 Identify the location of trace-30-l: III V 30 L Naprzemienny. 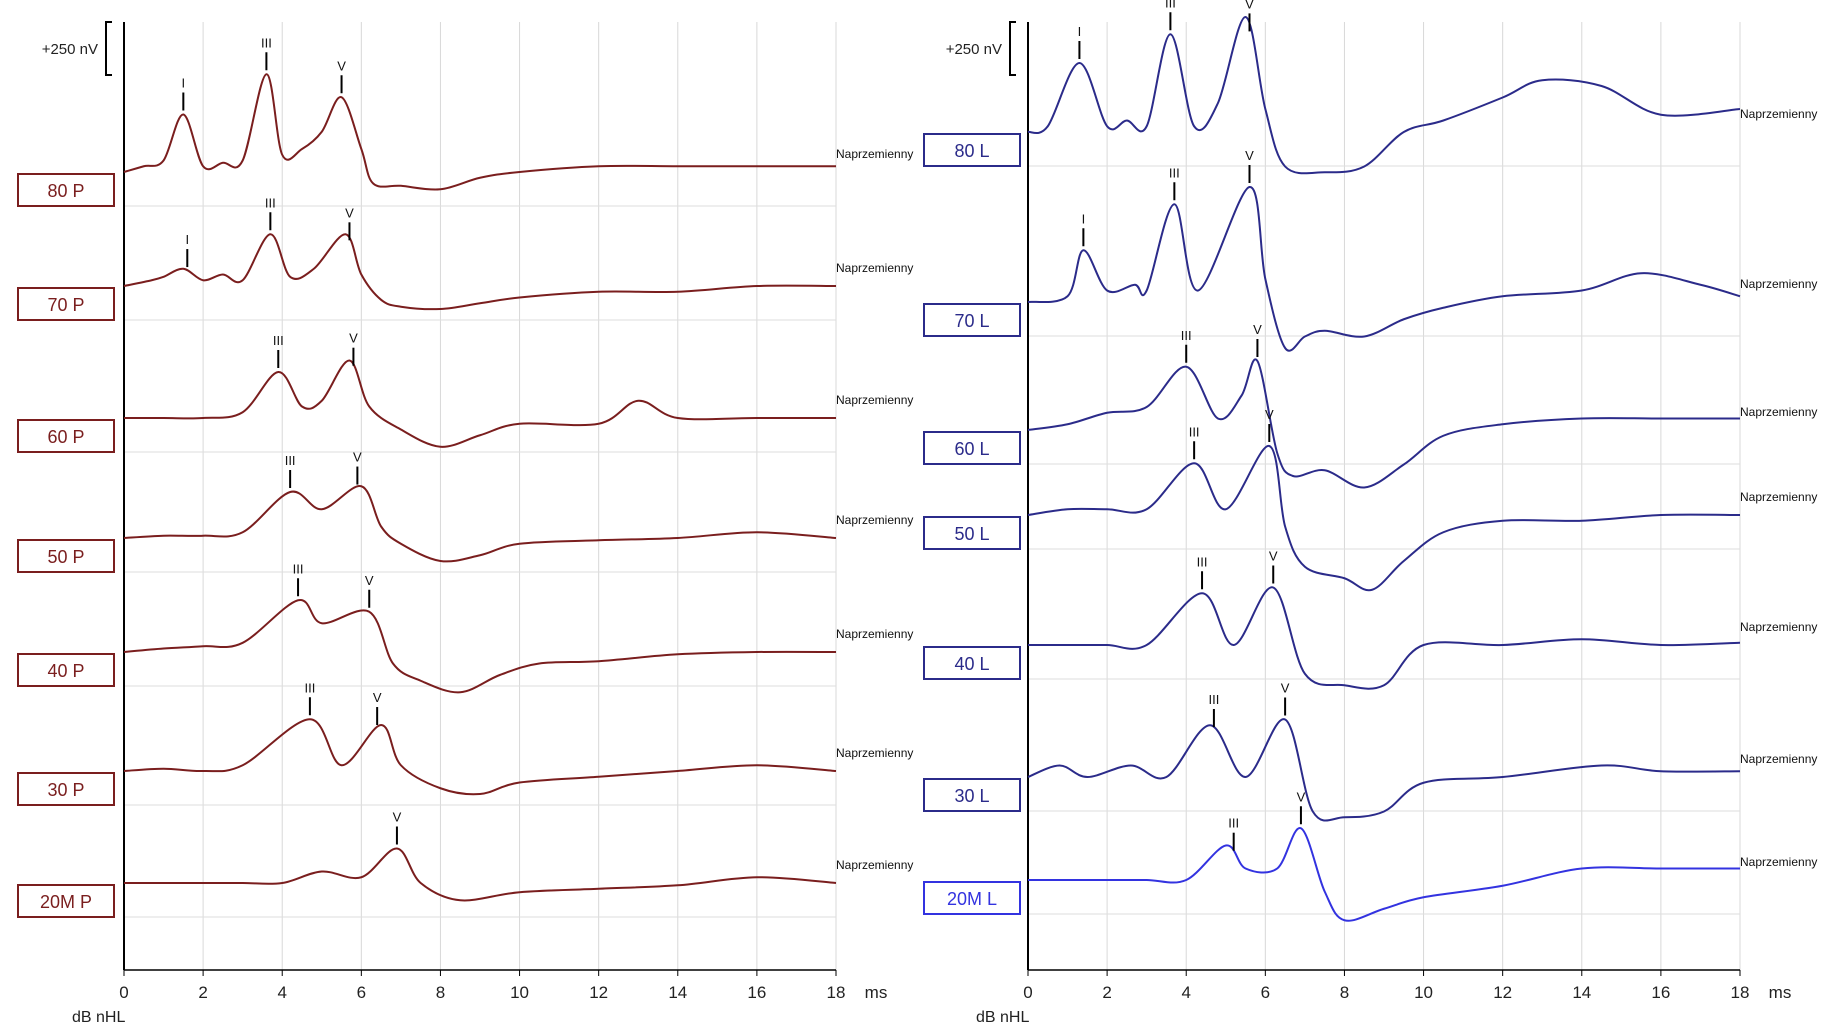
(1370, 751).